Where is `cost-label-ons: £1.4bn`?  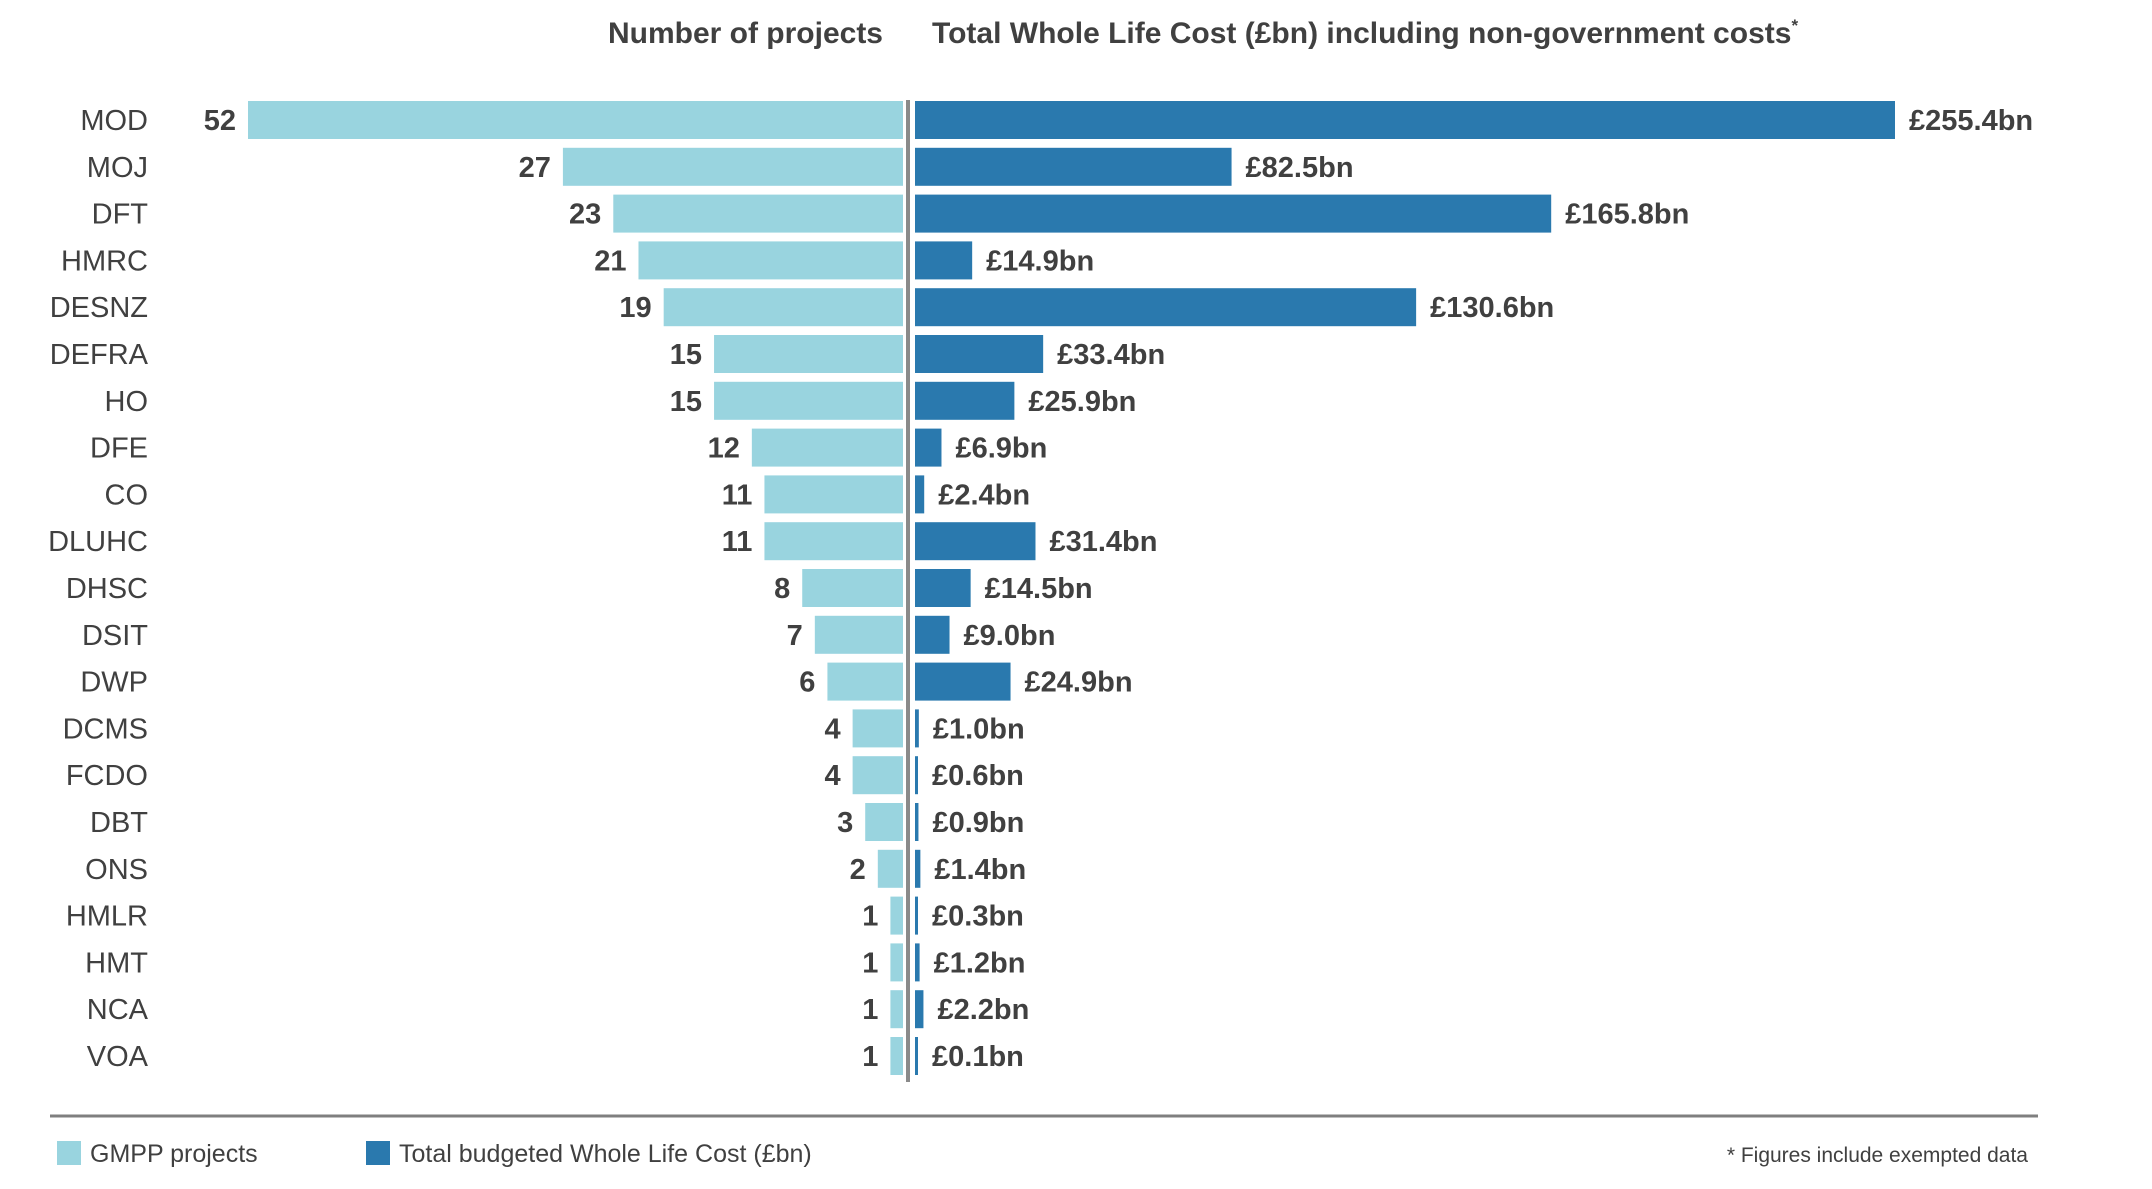
cost-label-ons: £1.4bn is located at coordinates (980, 870).